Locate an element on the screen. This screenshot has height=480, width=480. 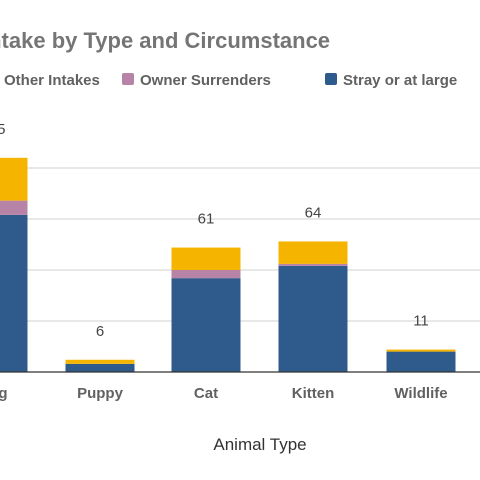
x-tick-label: Kitten is located at coordinates (313, 393).